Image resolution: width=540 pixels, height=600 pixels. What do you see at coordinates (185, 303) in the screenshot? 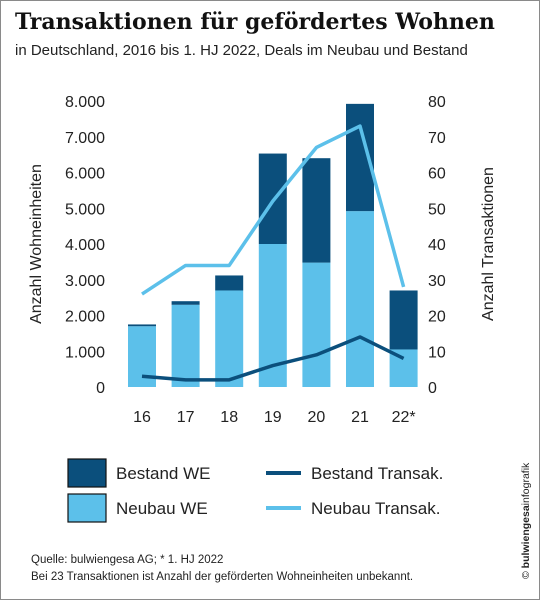
I see `bar-bestand-we17` at bounding box center [185, 303].